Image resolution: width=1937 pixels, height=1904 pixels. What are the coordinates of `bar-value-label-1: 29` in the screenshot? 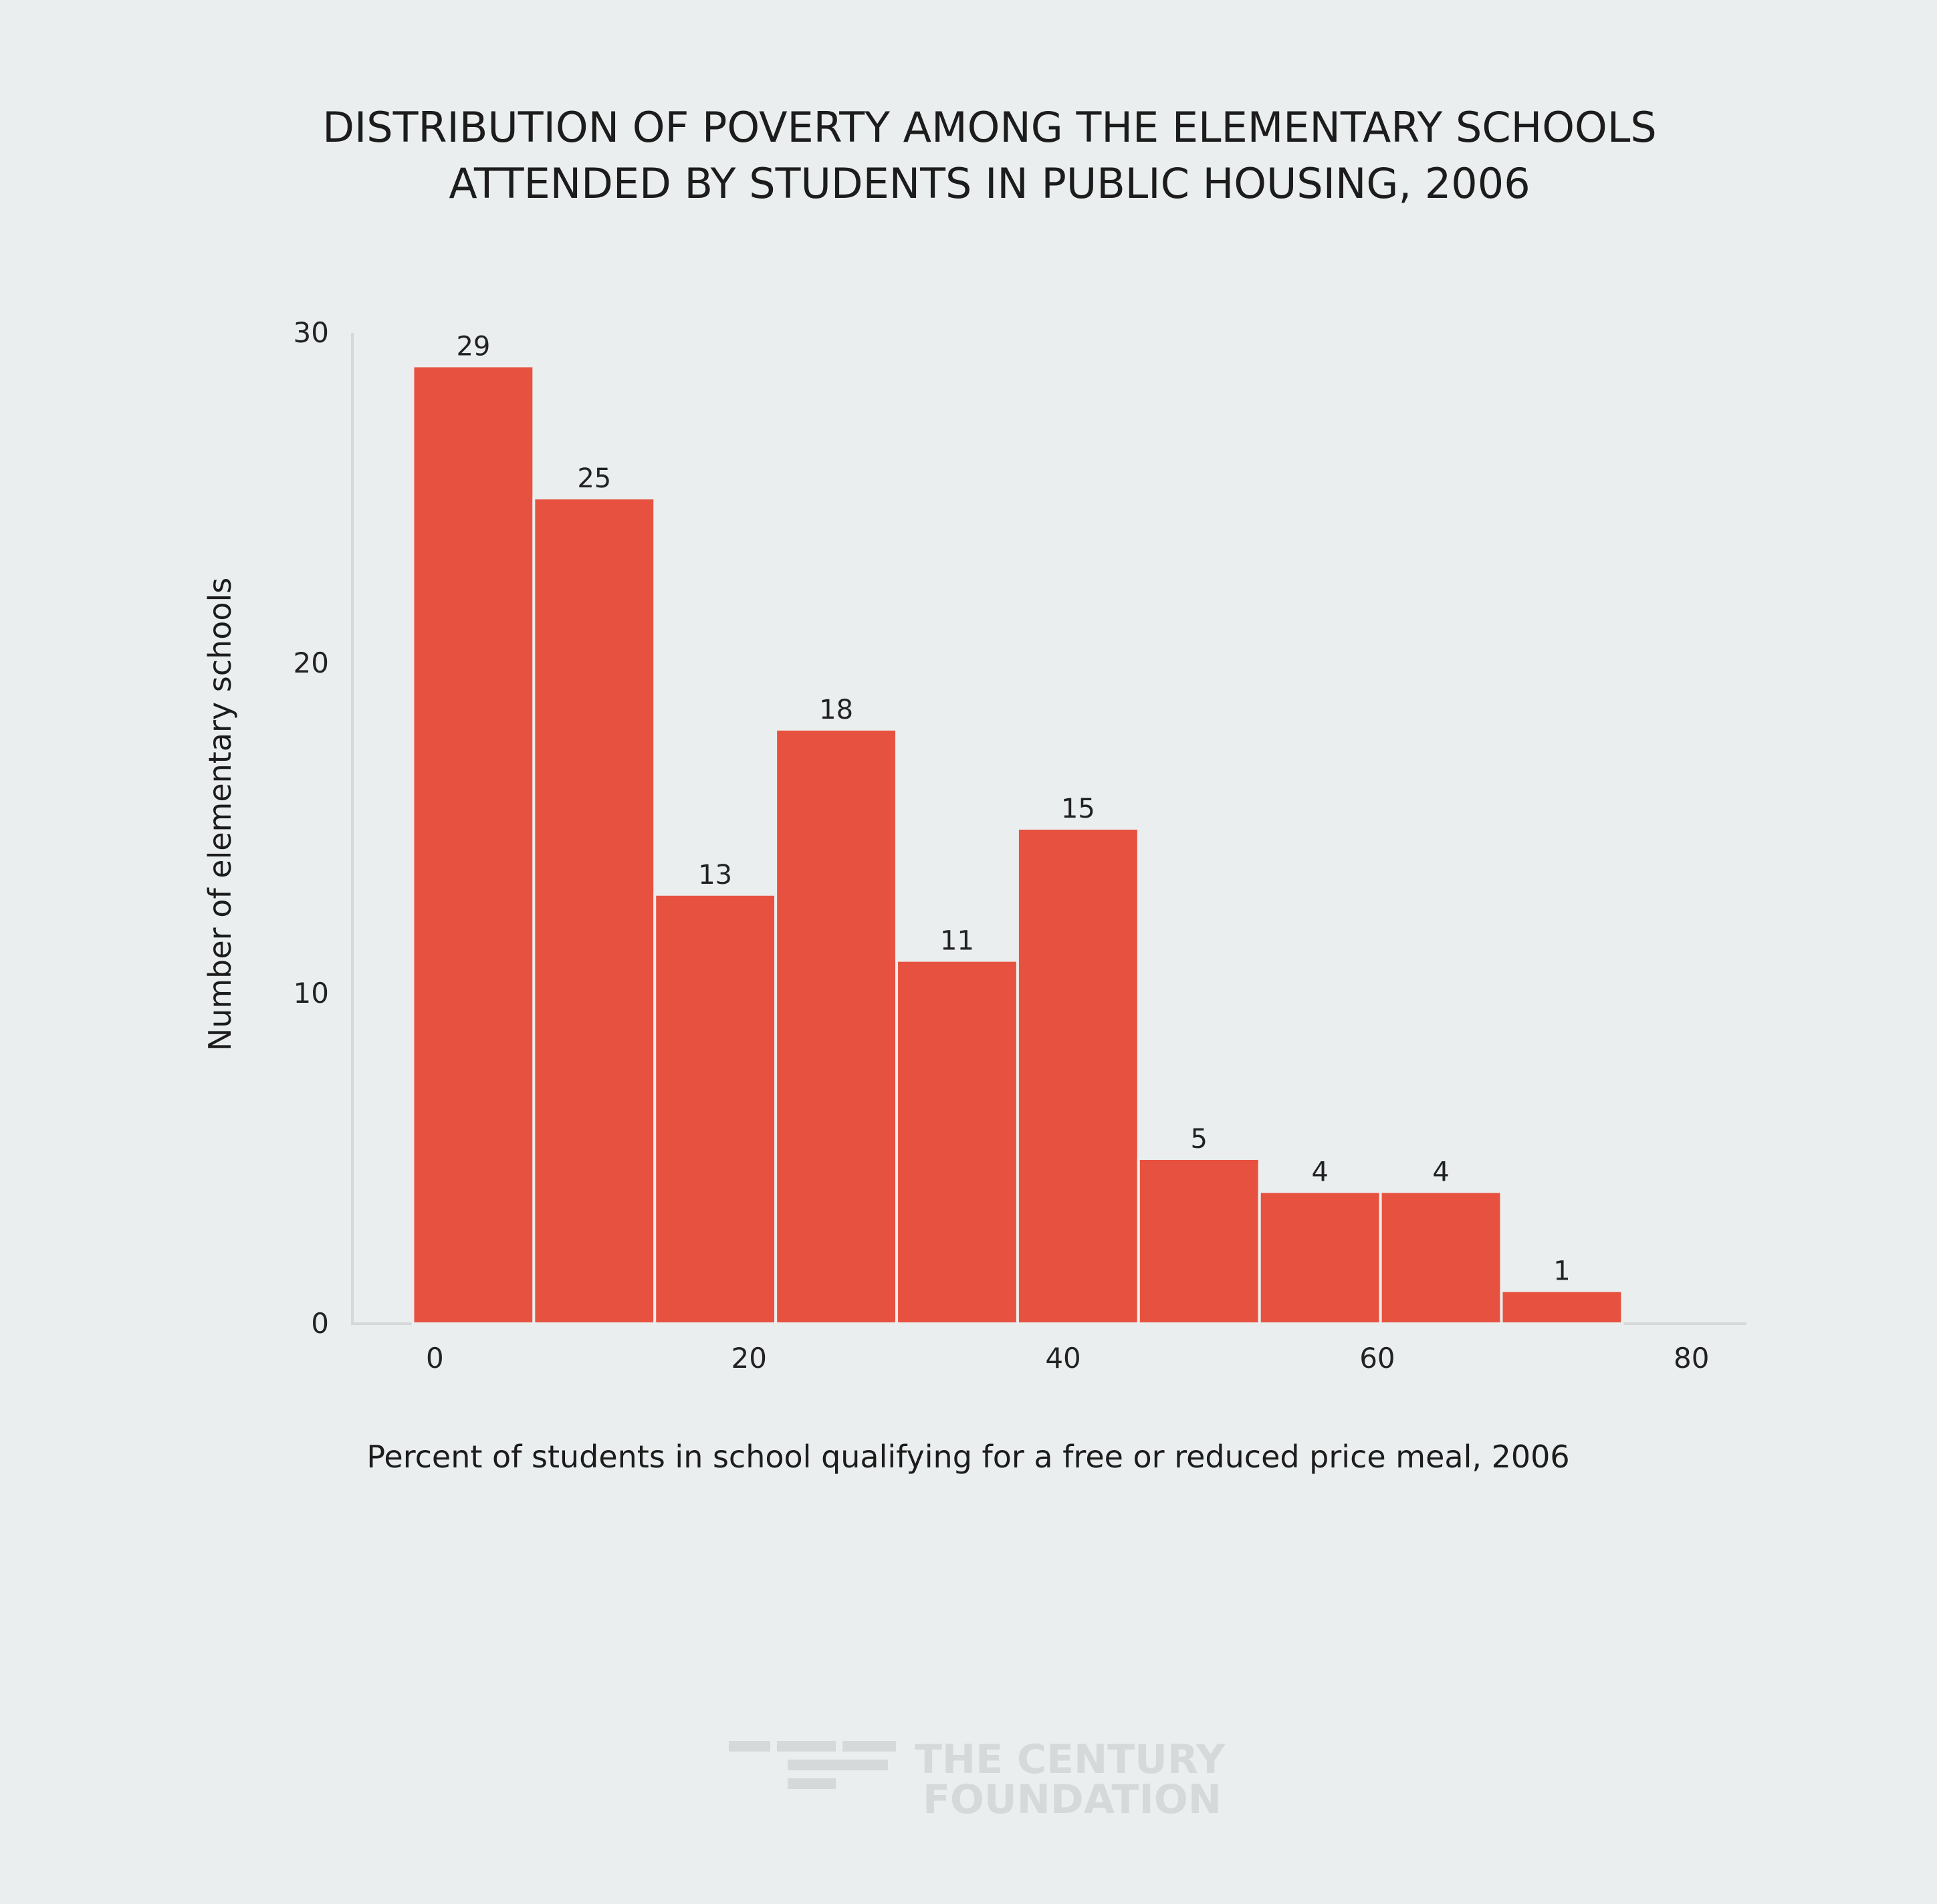 It's located at (473, 346).